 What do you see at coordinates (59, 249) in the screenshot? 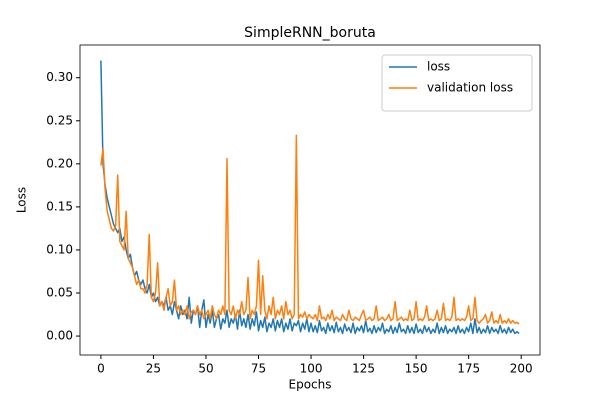
I see `y-tick-label: 0.10` at bounding box center [59, 249].